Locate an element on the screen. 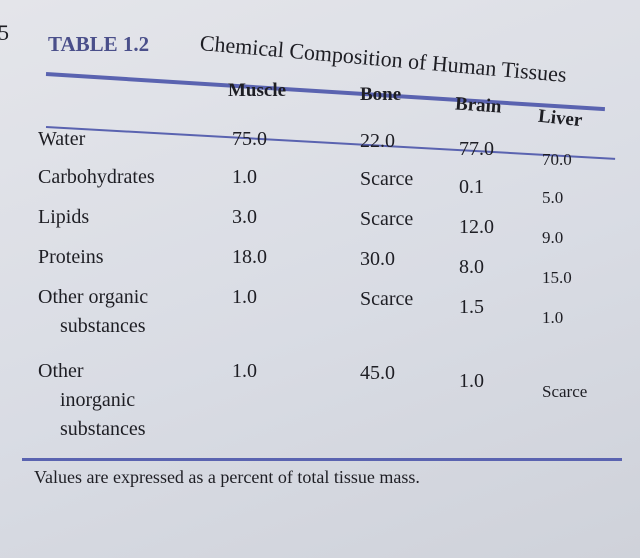 This screenshot has height=558, width=640. row-label: Proteins is located at coordinates (71, 257).